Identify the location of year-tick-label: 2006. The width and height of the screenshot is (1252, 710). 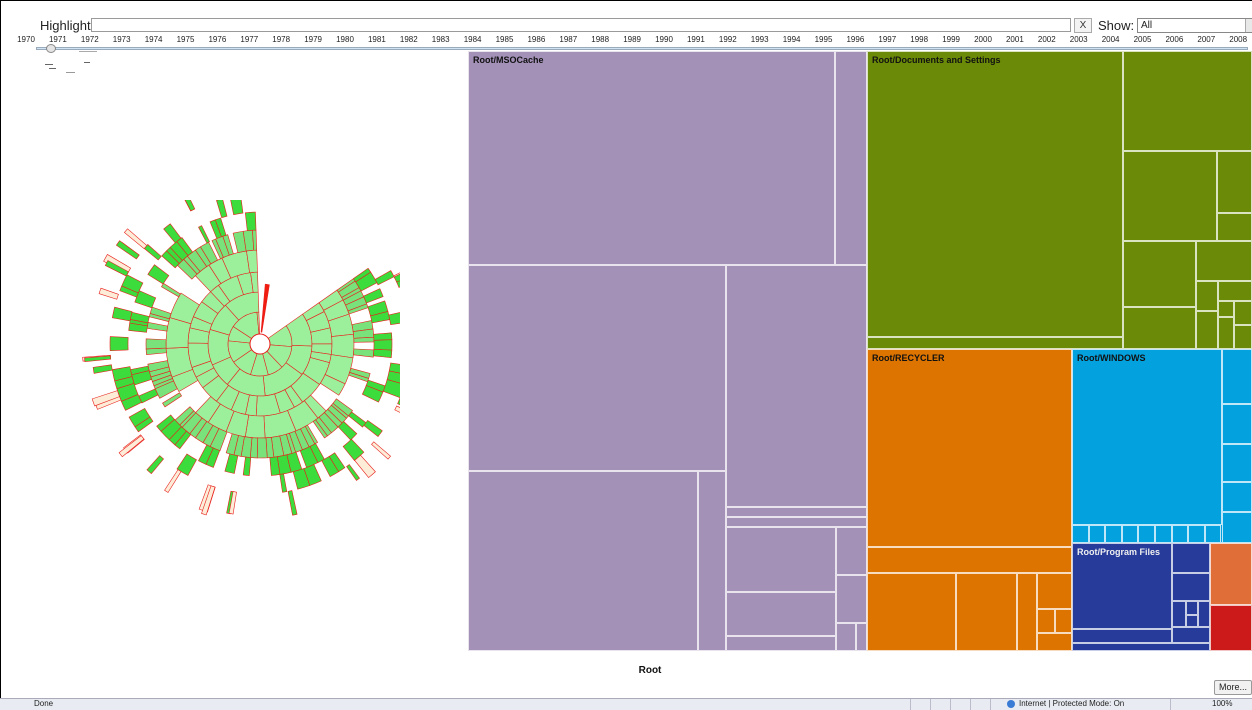
(1174, 39).